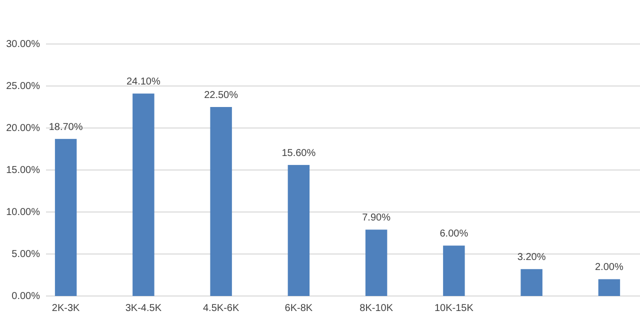  I want to click on data-label: 15.60%, so click(299, 153).